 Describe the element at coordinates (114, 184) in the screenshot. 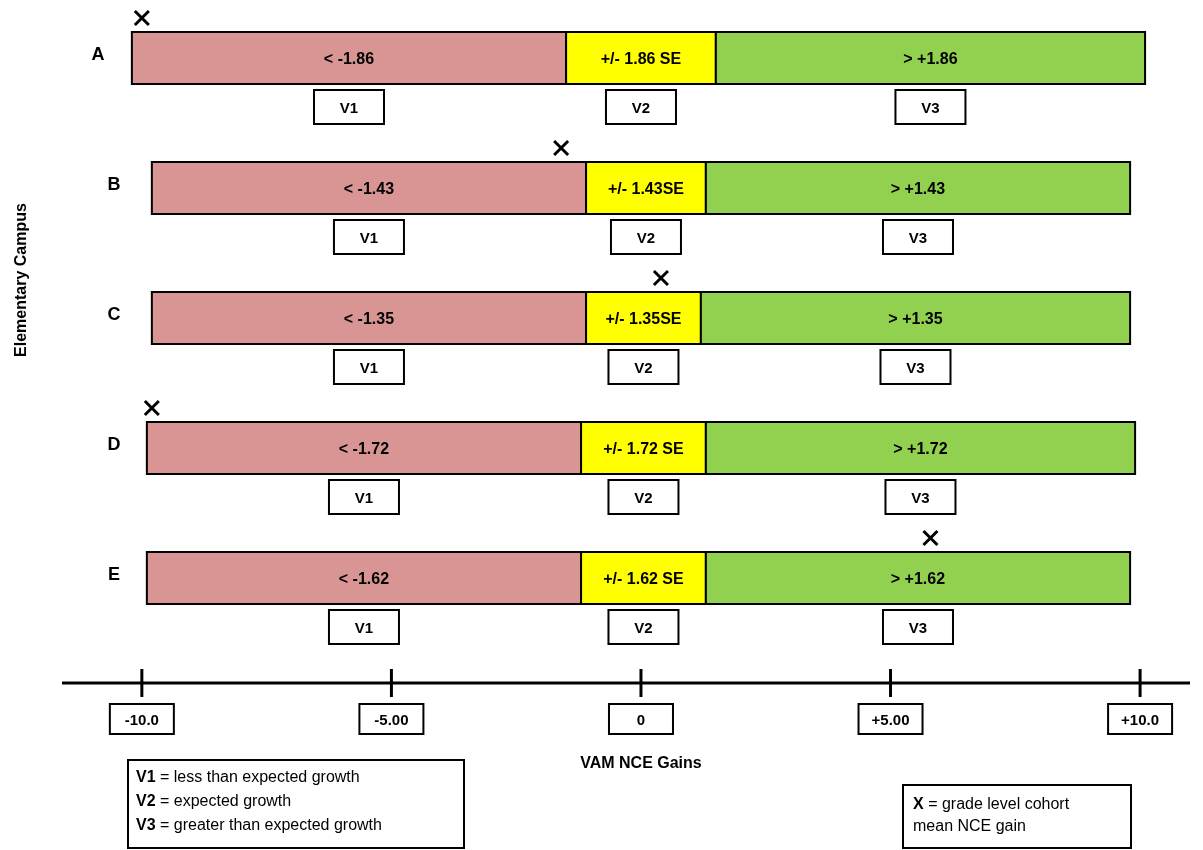

I see `y-tick-label: B` at that location.